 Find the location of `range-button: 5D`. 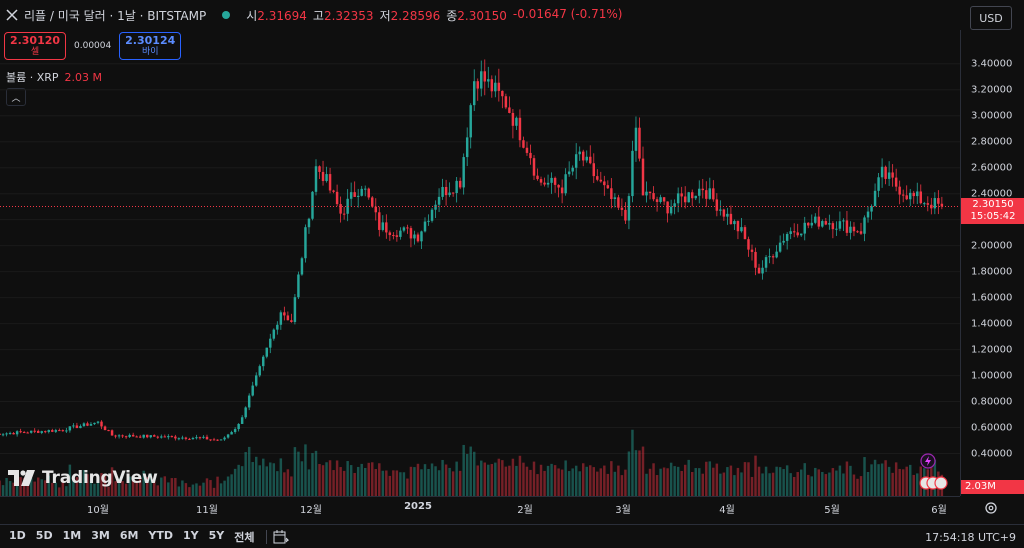

range-button: 5D is located at coordinates (44, 535).